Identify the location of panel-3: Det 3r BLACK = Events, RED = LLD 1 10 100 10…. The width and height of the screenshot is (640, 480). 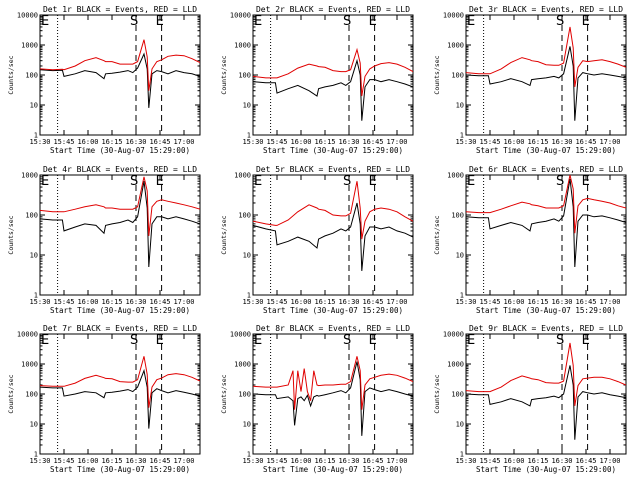
(530, 80).